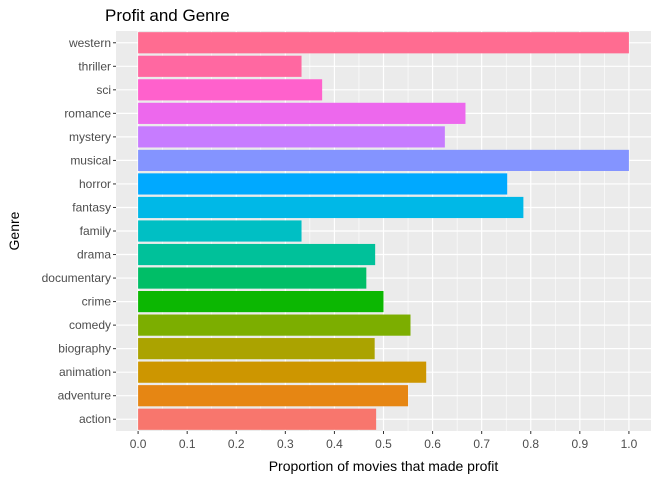 The width and height of the screenshot is (672, 480). Describe the element at coordinates (94, 66) in the screenshot. I see `y-tick-label: thriller` at that location.